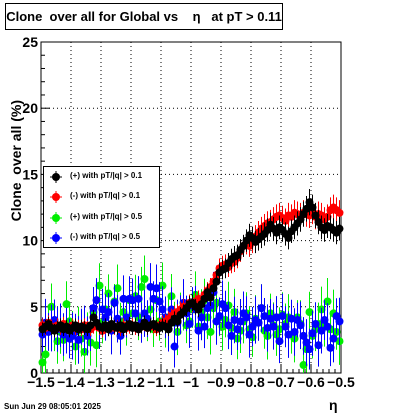  What do you see at coordinates (191, 382) in the screenshot?
I see `x-tick-label: −1` at bounding box center [191, 382].